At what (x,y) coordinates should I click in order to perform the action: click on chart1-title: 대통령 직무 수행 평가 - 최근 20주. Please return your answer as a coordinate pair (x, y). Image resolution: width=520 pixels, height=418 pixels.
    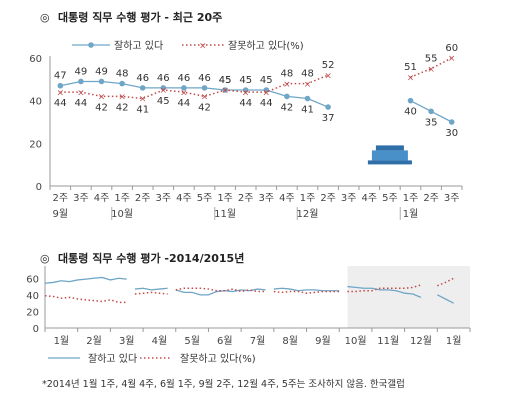
    Looking at the image, I should click on (140, 17).